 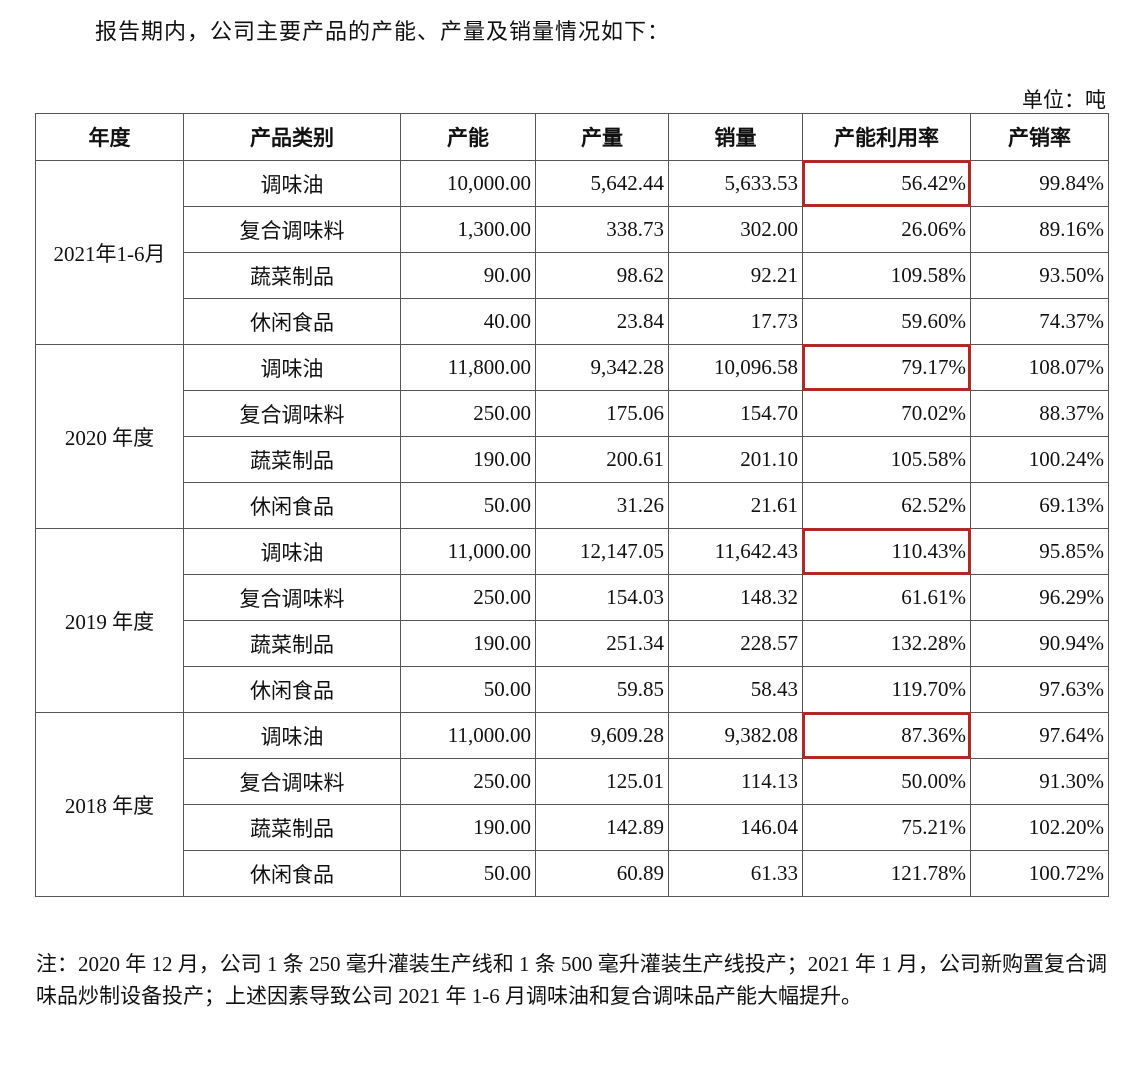 What do you see at coordinates (468, 321) in the screenshot?
I see `capacity-cell: 40.00` at bounding box center [468, 321].